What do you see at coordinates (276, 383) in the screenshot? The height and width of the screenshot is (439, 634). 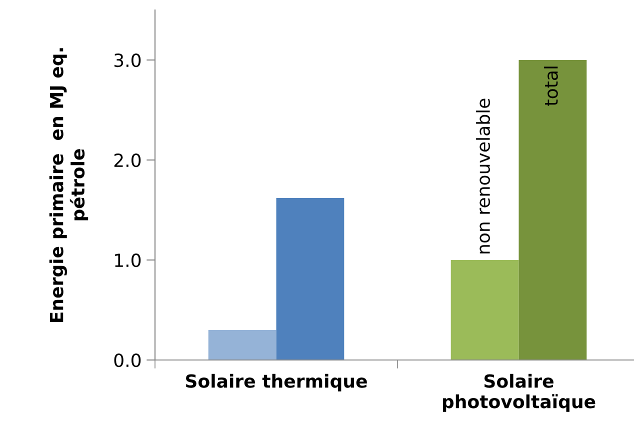 I see `x-tick-label: Solaire thermique` at bounding box center [276, 383].